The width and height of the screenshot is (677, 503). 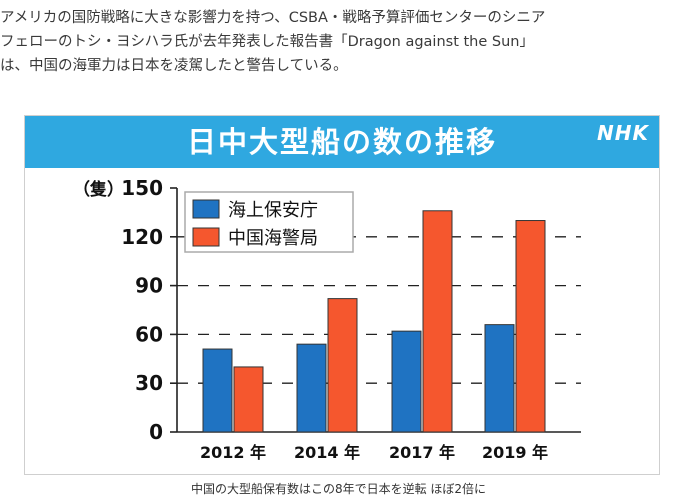 What do you see at coordinates (422, 452) in the screenshot?
I see `x-tick-label: 2017 年` at bounding box center [422, 452].